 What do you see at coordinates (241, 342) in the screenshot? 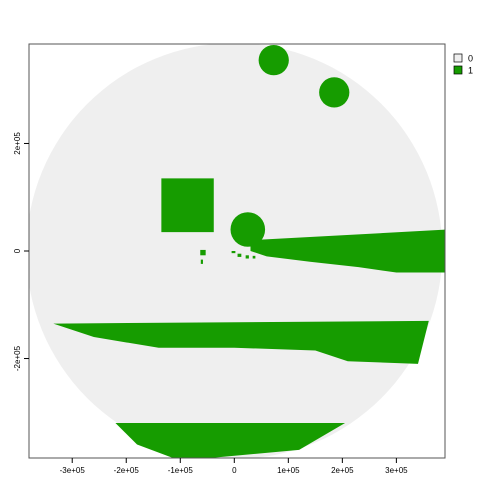
I see `region-middle-band` at bounding box center [241, 342].